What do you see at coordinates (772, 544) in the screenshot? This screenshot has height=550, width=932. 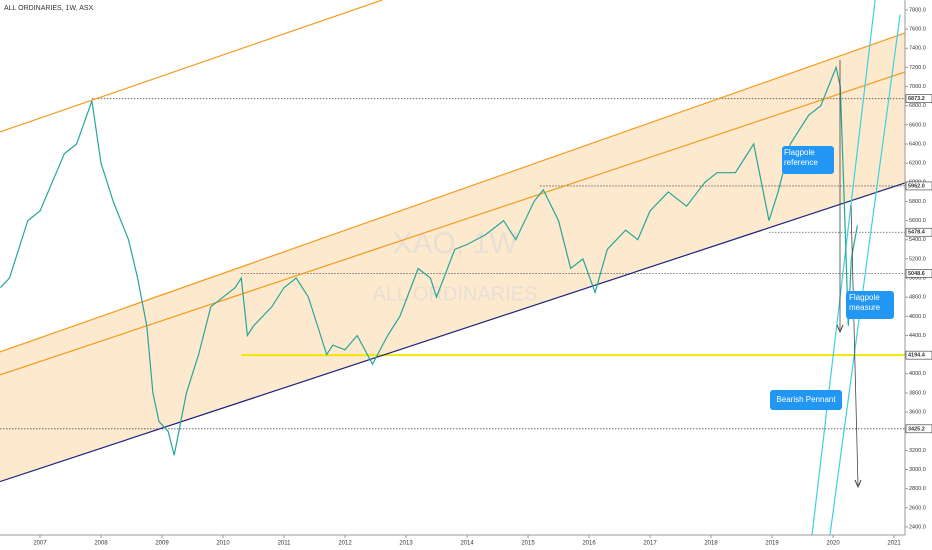 I see `x-tick-label: 2019` at bounding box center [772, 544].